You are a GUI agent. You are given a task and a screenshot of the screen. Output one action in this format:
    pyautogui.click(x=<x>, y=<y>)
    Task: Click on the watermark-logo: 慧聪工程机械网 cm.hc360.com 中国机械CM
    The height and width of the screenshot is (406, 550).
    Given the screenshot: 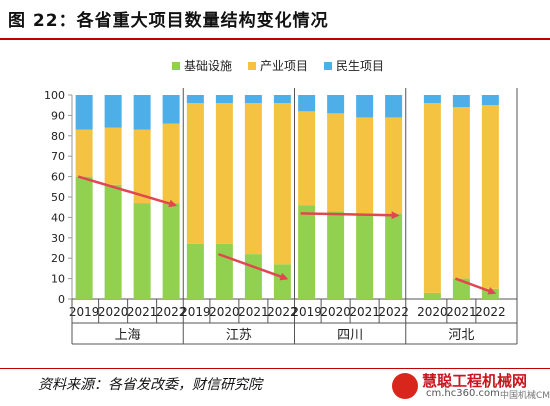 What is the action you would take?
    pyautogui.click(x=471, y=386)
    